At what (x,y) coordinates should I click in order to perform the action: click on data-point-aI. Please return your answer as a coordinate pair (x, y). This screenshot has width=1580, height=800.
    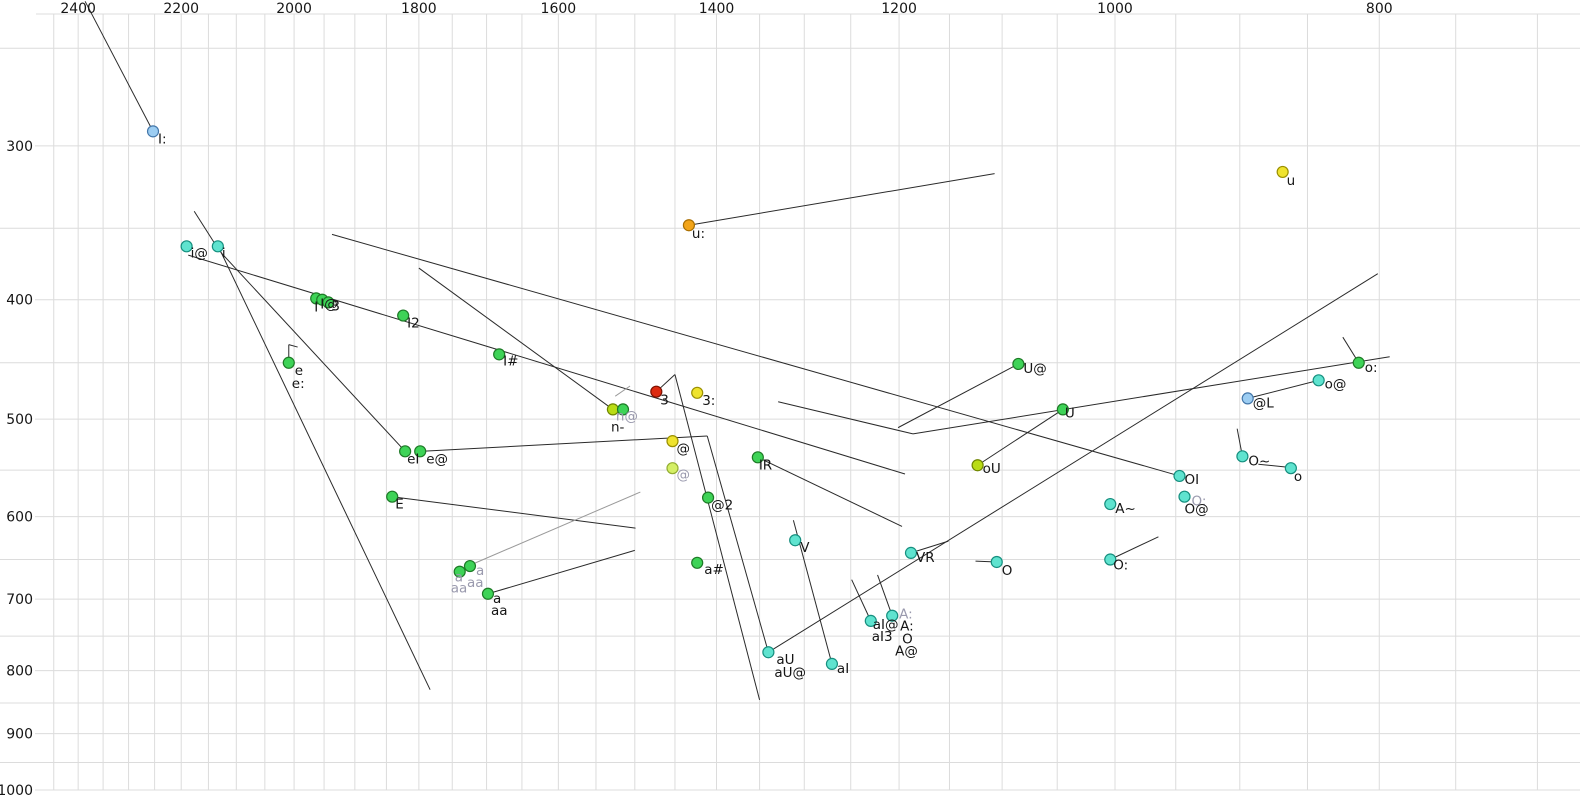
    Looking at the image, I should click on (832, 663).